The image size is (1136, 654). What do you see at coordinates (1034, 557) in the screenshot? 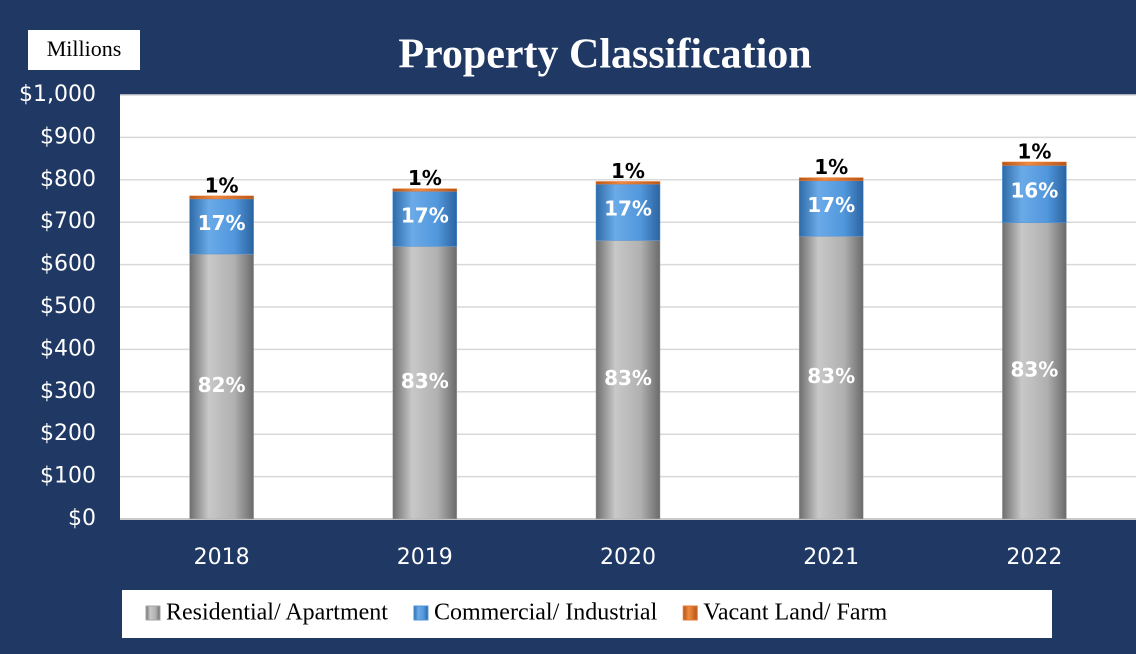
I see `x-tick-label: 2022` at bounding box center [1034, 557].